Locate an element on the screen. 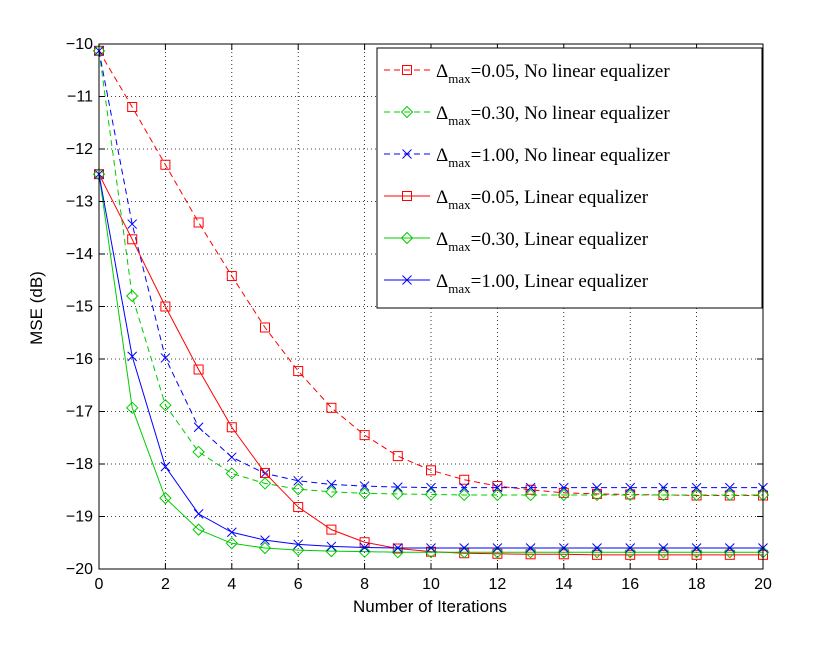 The width and height of the screenshot is (830, 646). legend-label: Δmax=1.00, Linear equalizer is located at coordinates (542, 283).